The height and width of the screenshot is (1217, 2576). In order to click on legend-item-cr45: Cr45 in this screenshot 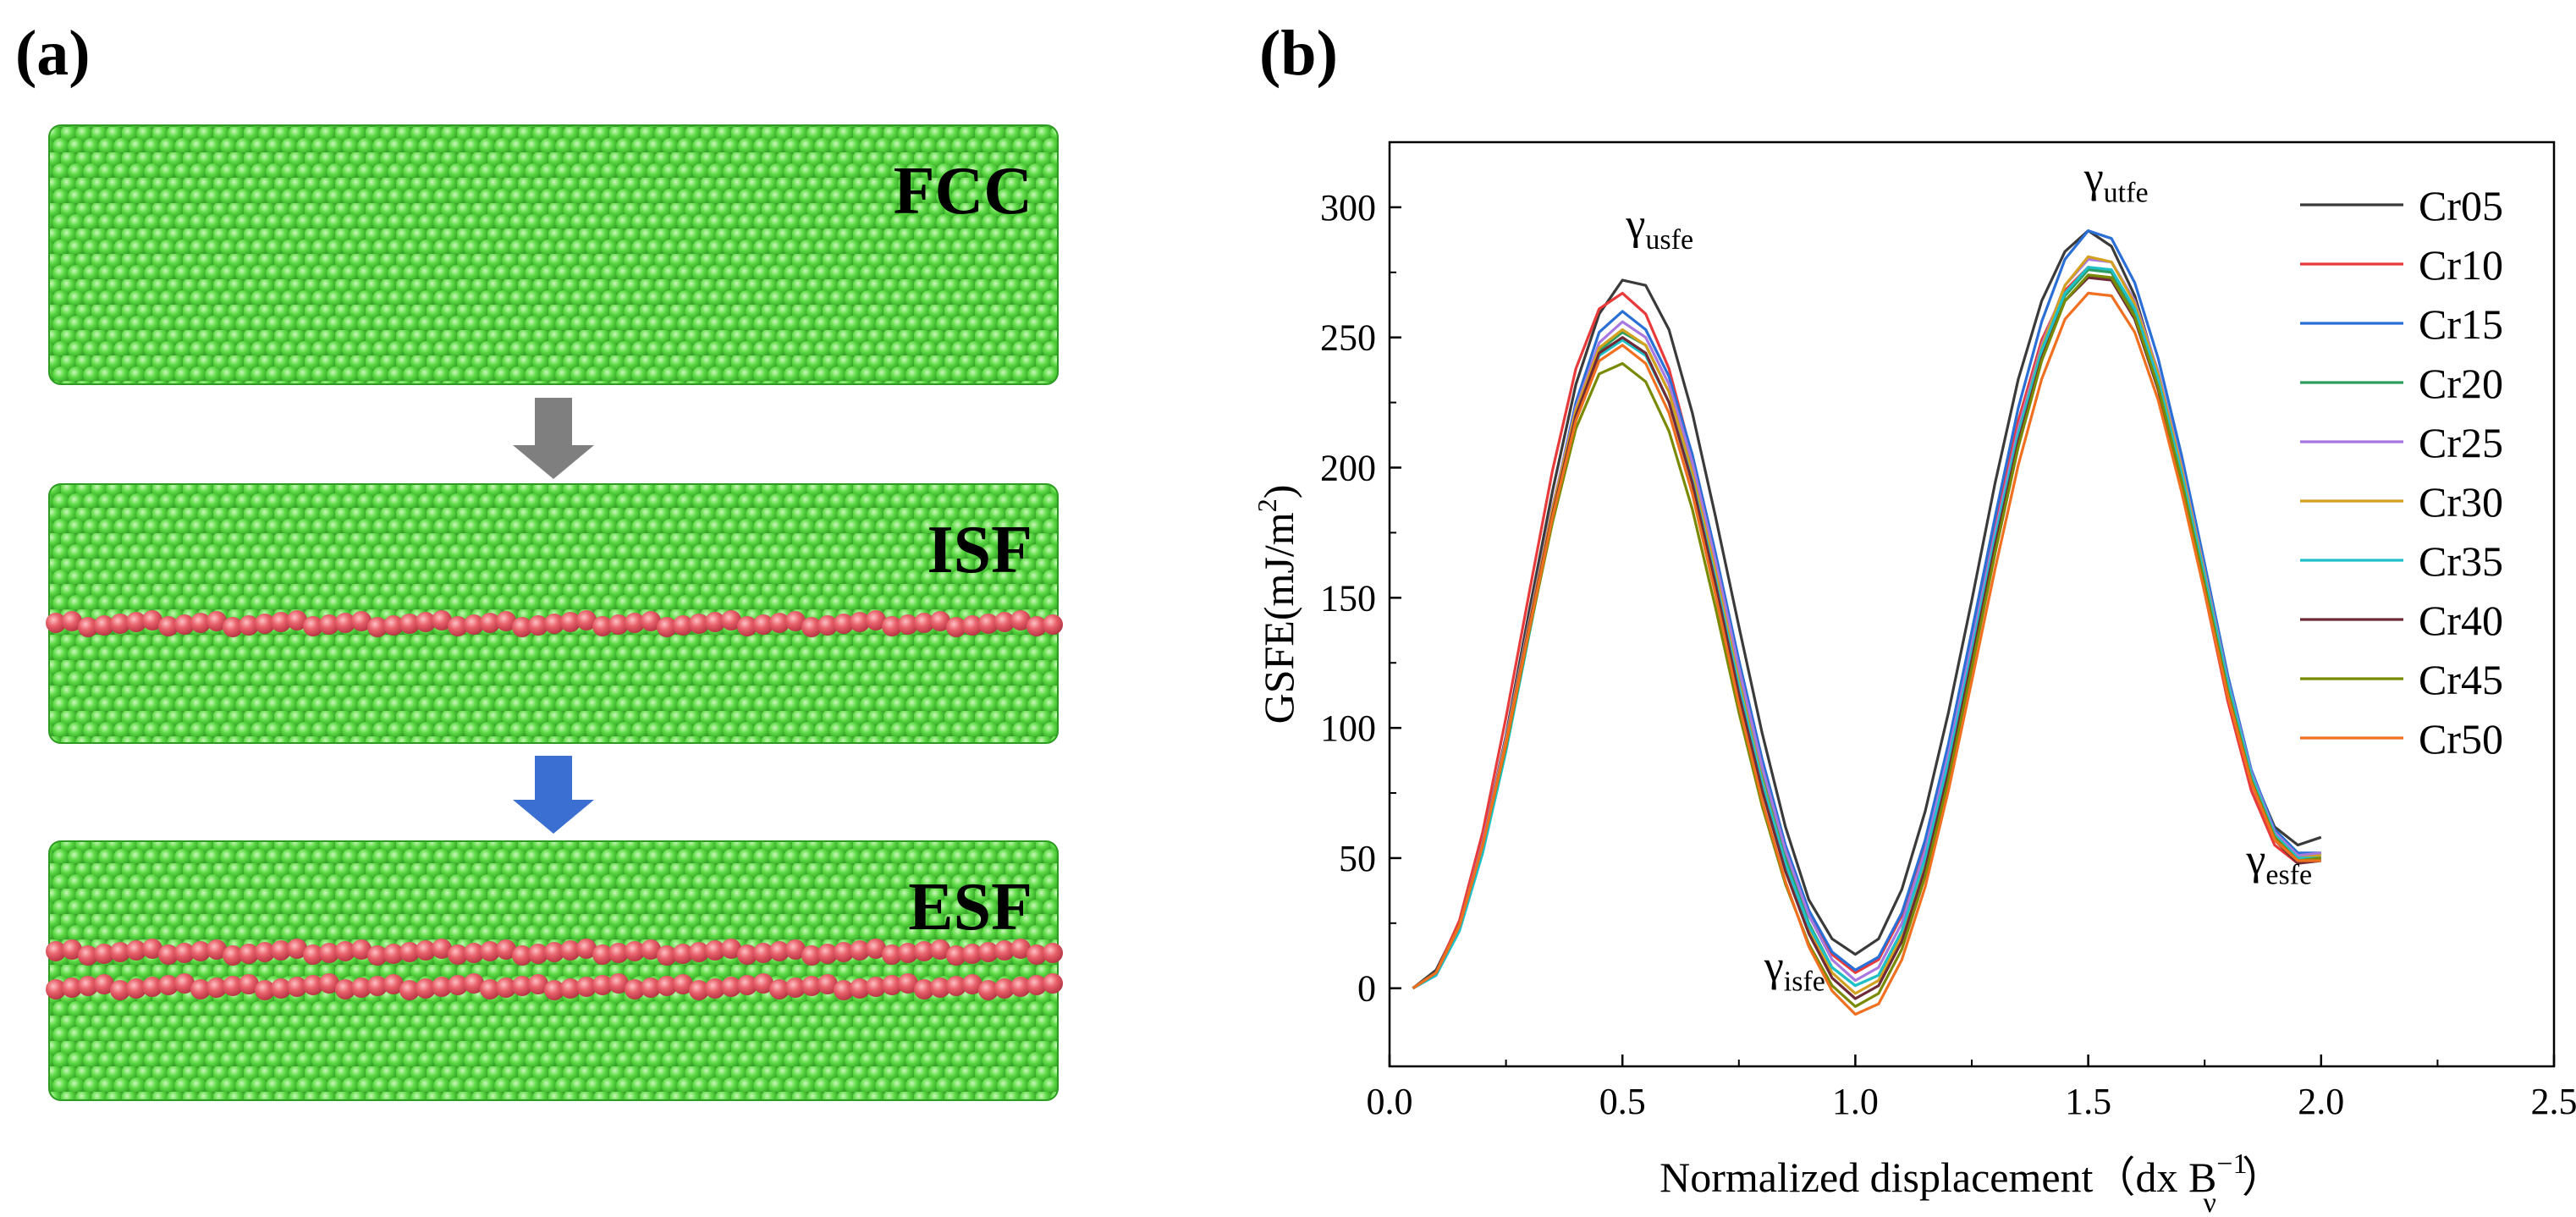, I will do `click(2401, 679)`.